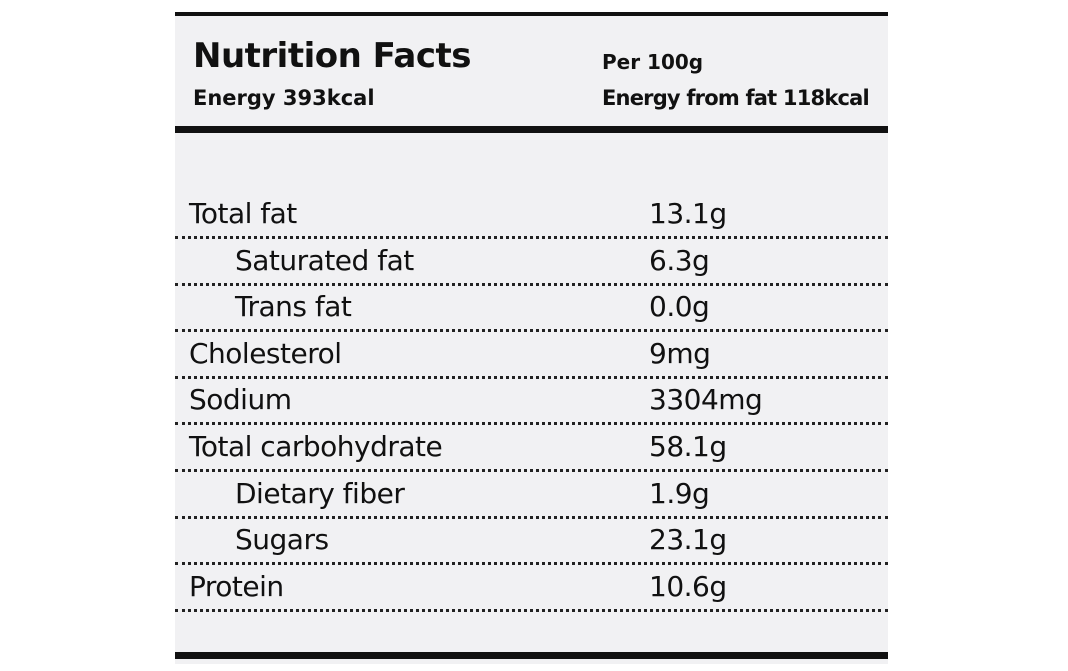 The width and height of the screenshot is (1068, 671). What do you see at coordinates (320, 493) in the screenshot?
I see `nutrient-name: Dietary fiber` at bounding box center [320, 493].